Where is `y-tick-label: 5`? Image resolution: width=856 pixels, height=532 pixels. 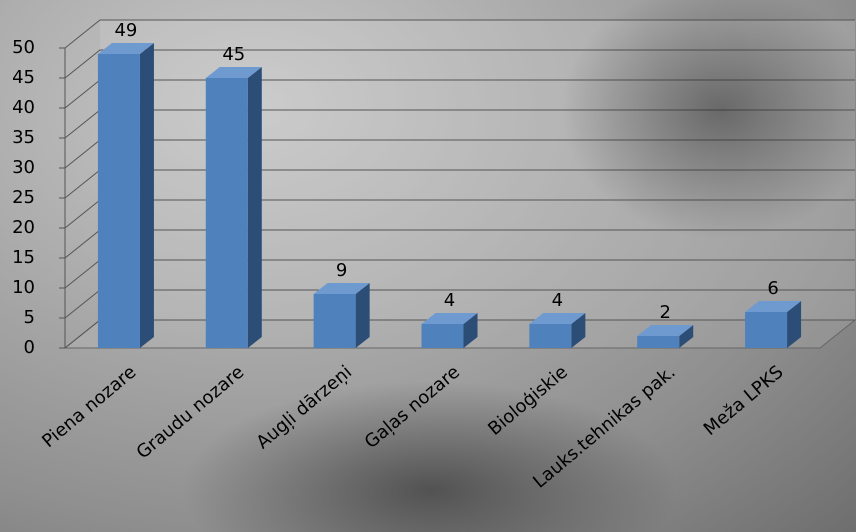 y-tick-label: 5 is located at coordinates (29, 317).